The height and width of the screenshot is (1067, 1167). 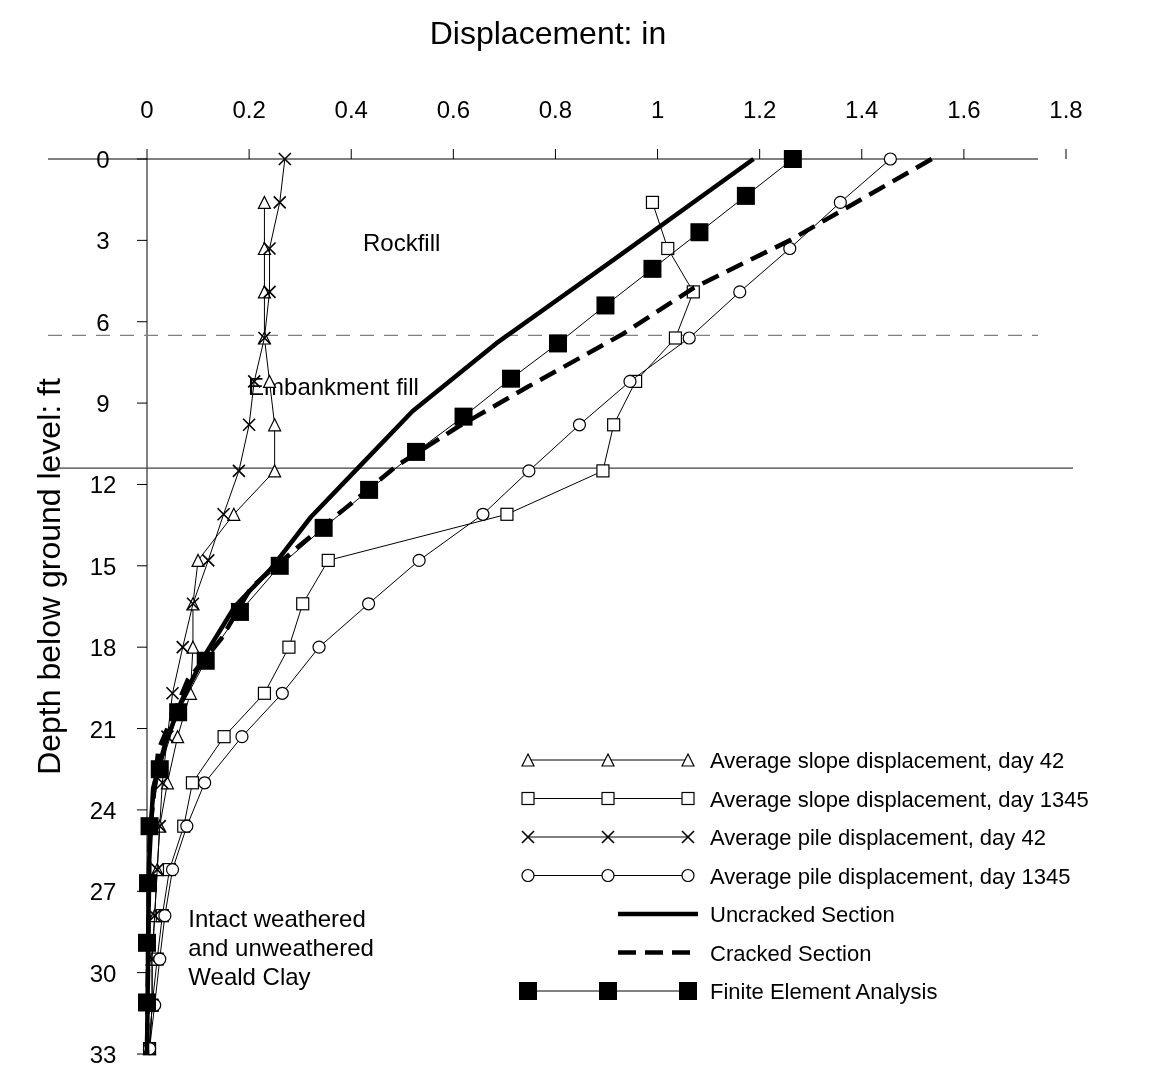 I want to click on legend-label: Uncracked Section, so click(x=802, y=914).